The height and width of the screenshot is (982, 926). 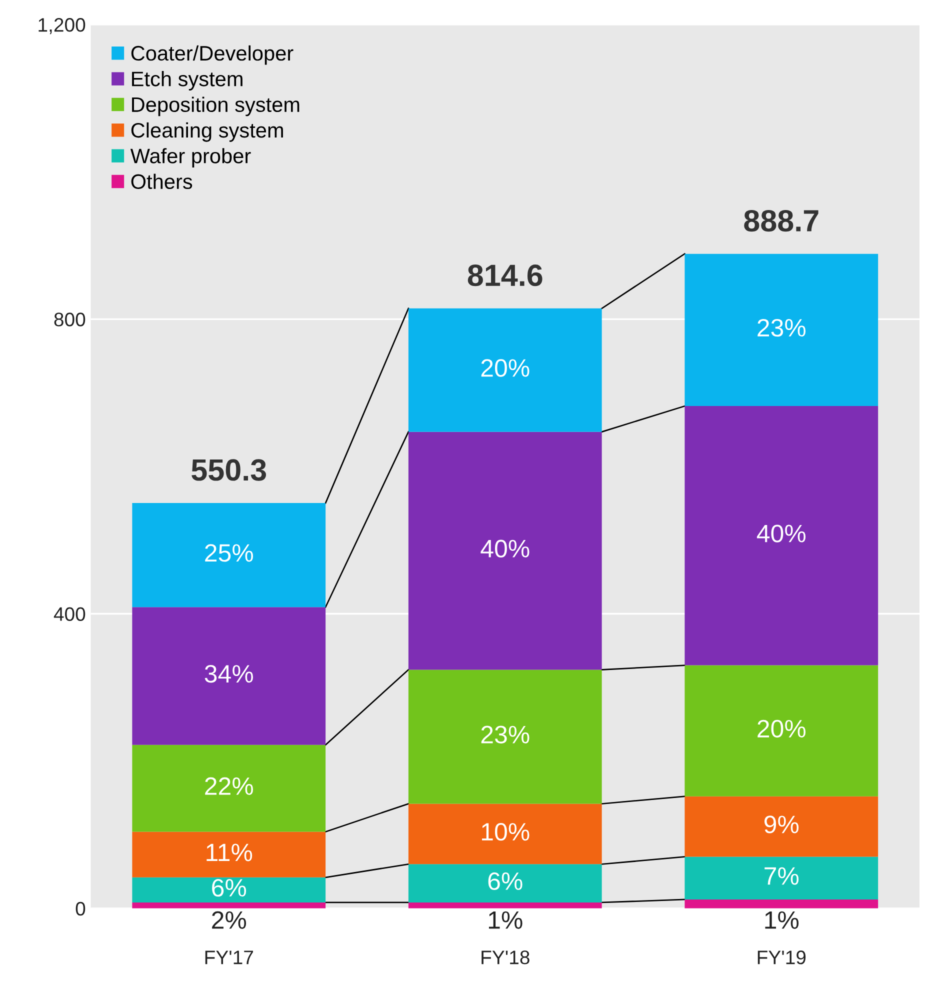 What do you see at coordinates (229, 553) in the screenshot?
I see `annotation: 25%` at bounding box center [229, 553].